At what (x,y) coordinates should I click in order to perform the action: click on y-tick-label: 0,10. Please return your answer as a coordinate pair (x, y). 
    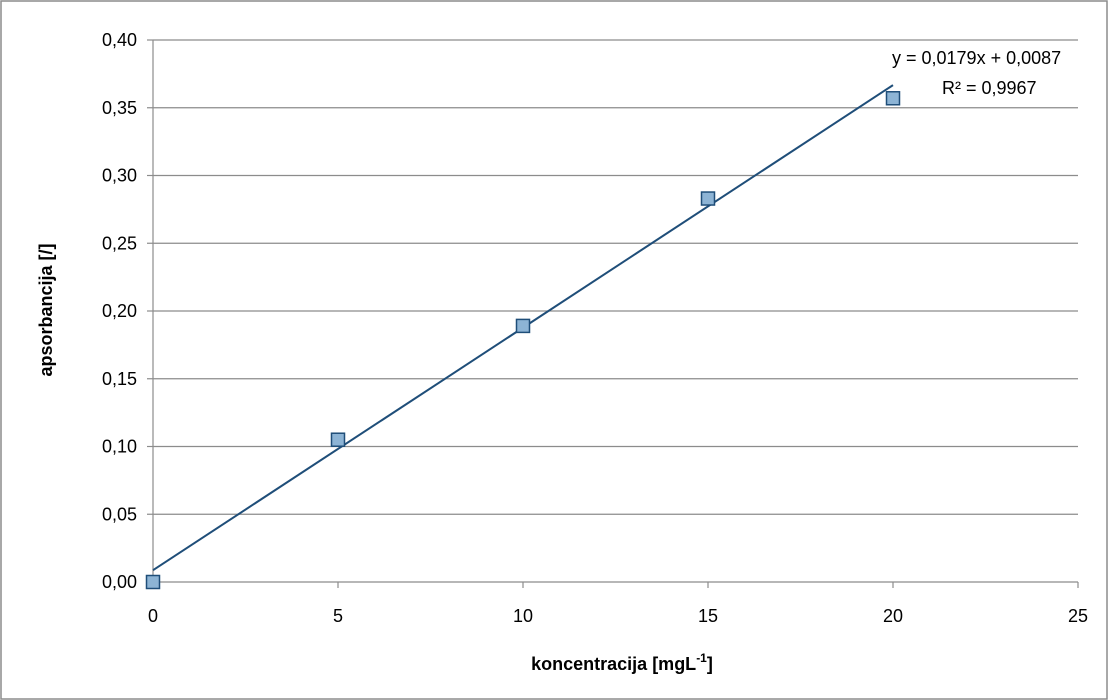
    Looking at the image, I should click on (119, 447).